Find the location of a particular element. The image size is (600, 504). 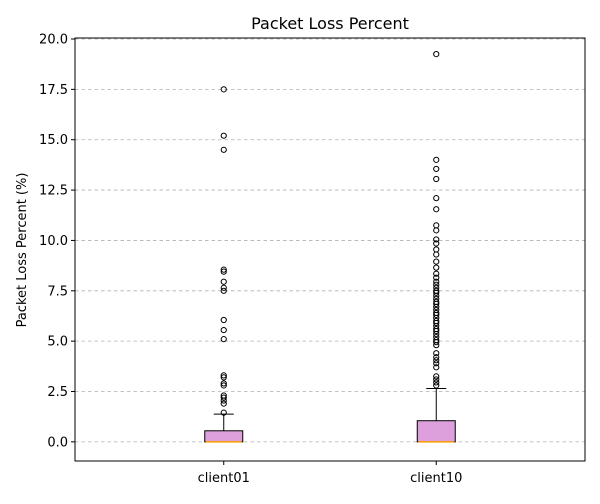

chart-title: Packet Loss Percent is located at coordinates (330, 23).